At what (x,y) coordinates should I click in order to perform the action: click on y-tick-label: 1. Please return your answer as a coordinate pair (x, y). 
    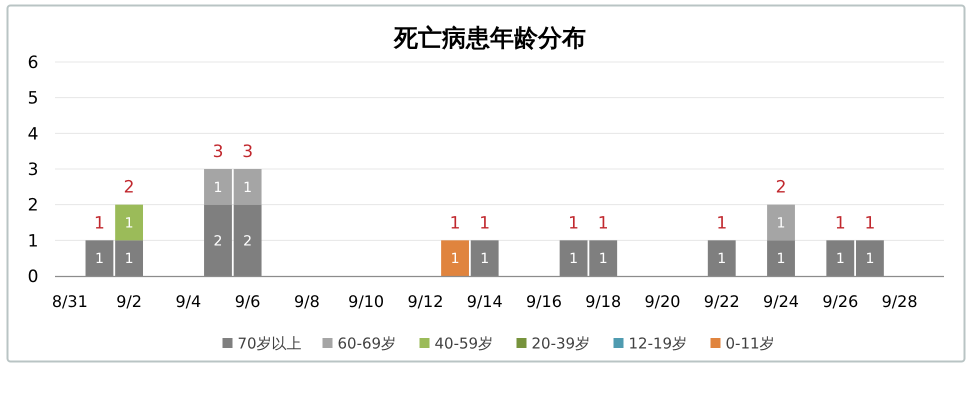
    Looking at the image, I should click on (33, 241).